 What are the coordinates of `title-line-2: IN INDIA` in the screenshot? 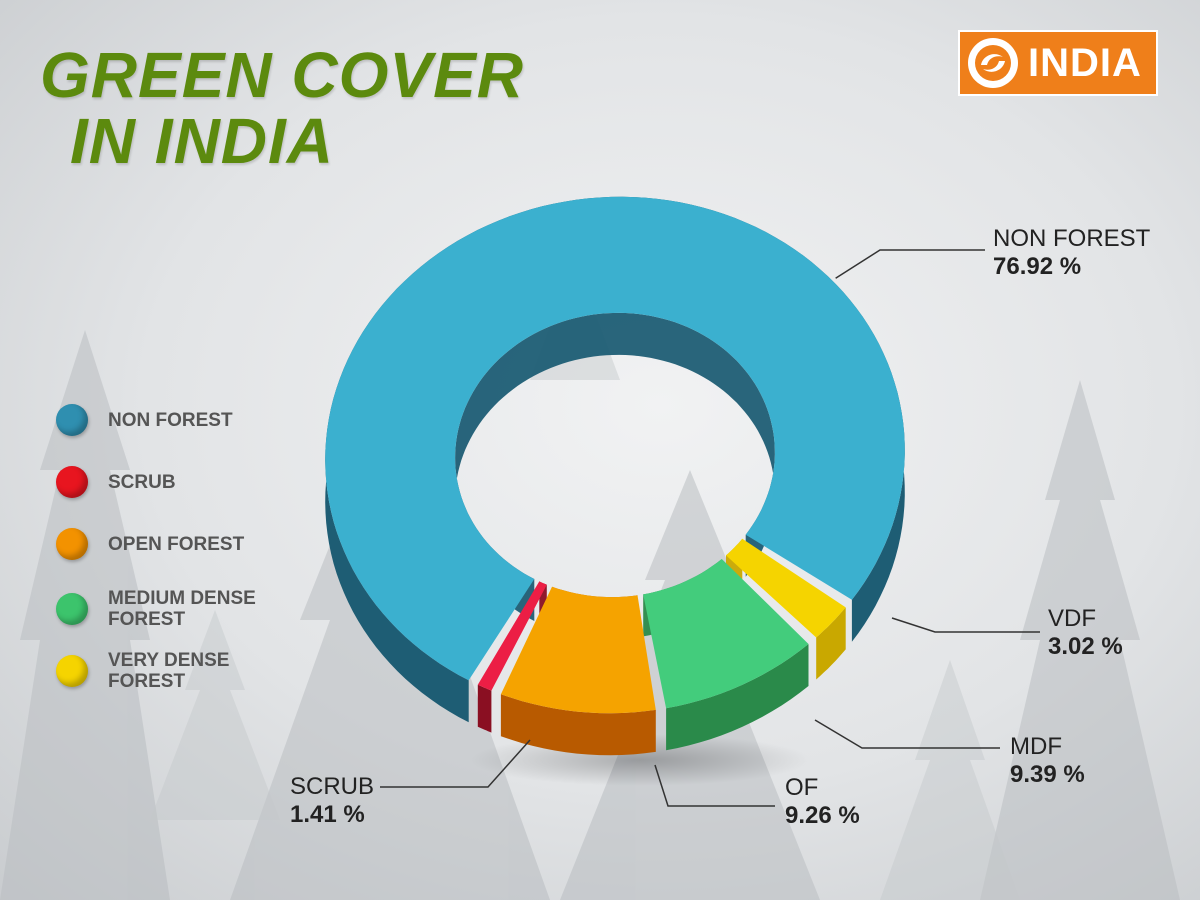 It's located at (202, 141).